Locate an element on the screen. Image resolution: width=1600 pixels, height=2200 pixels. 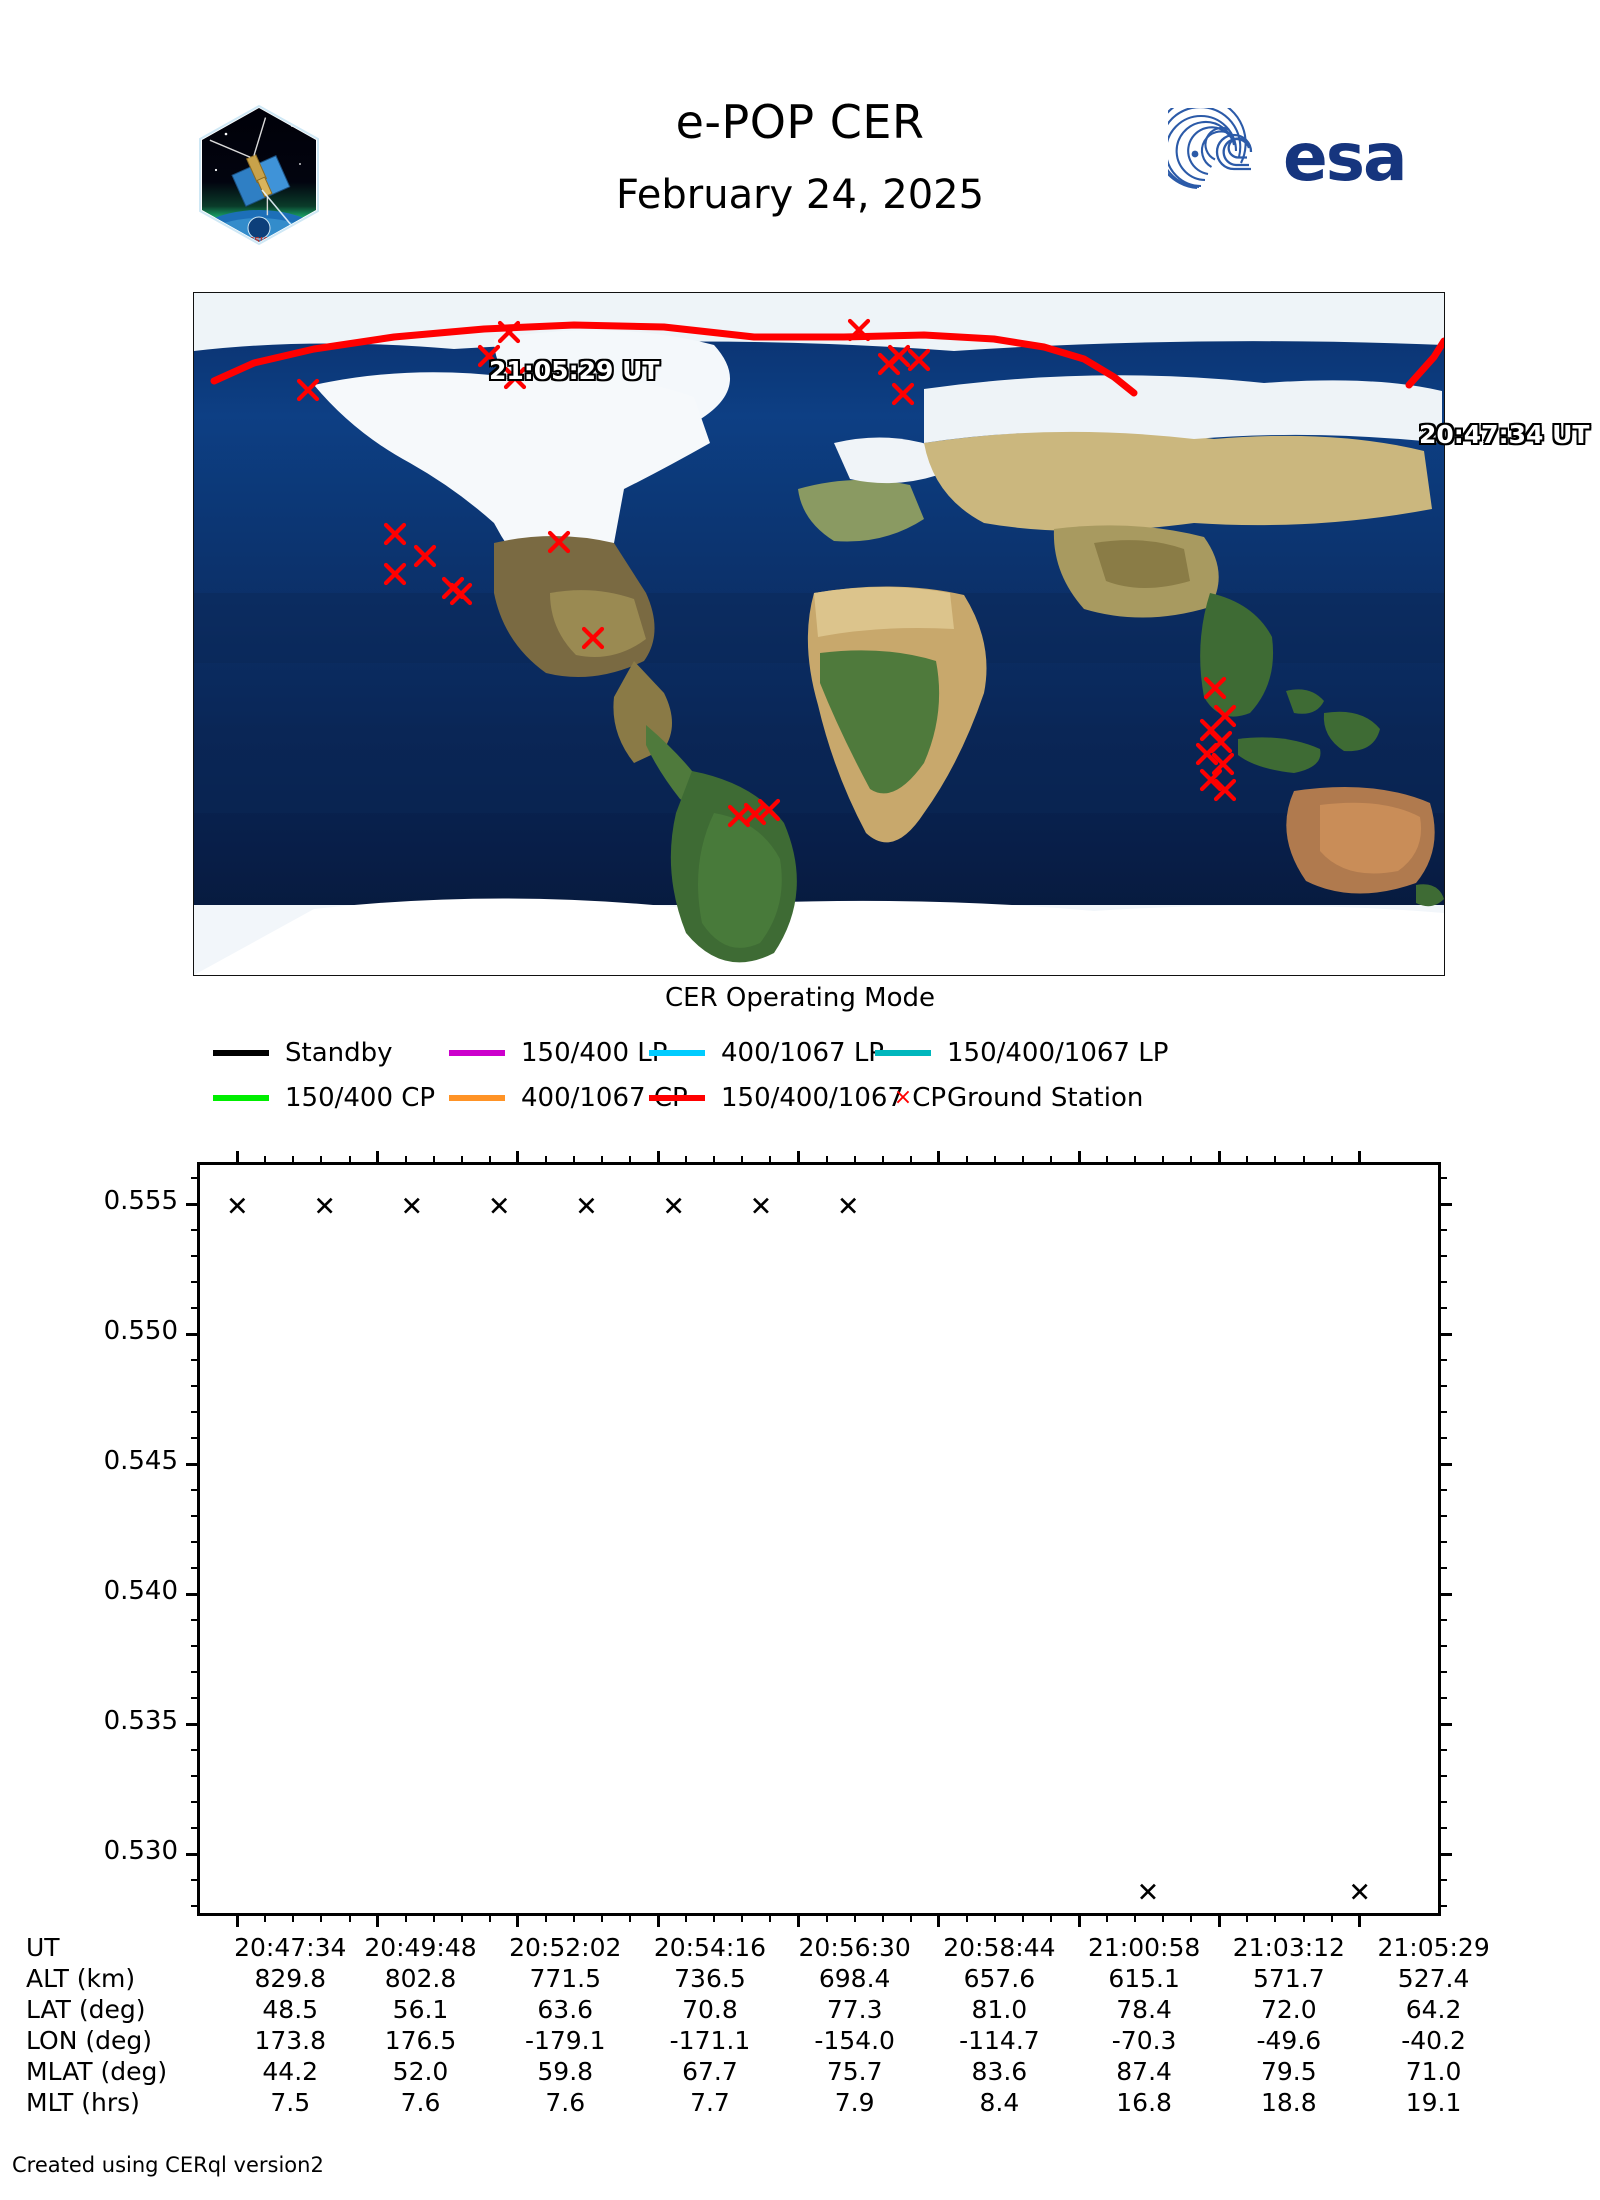
map-caption: CER Operating Mode is located at coordinates (799, 998).